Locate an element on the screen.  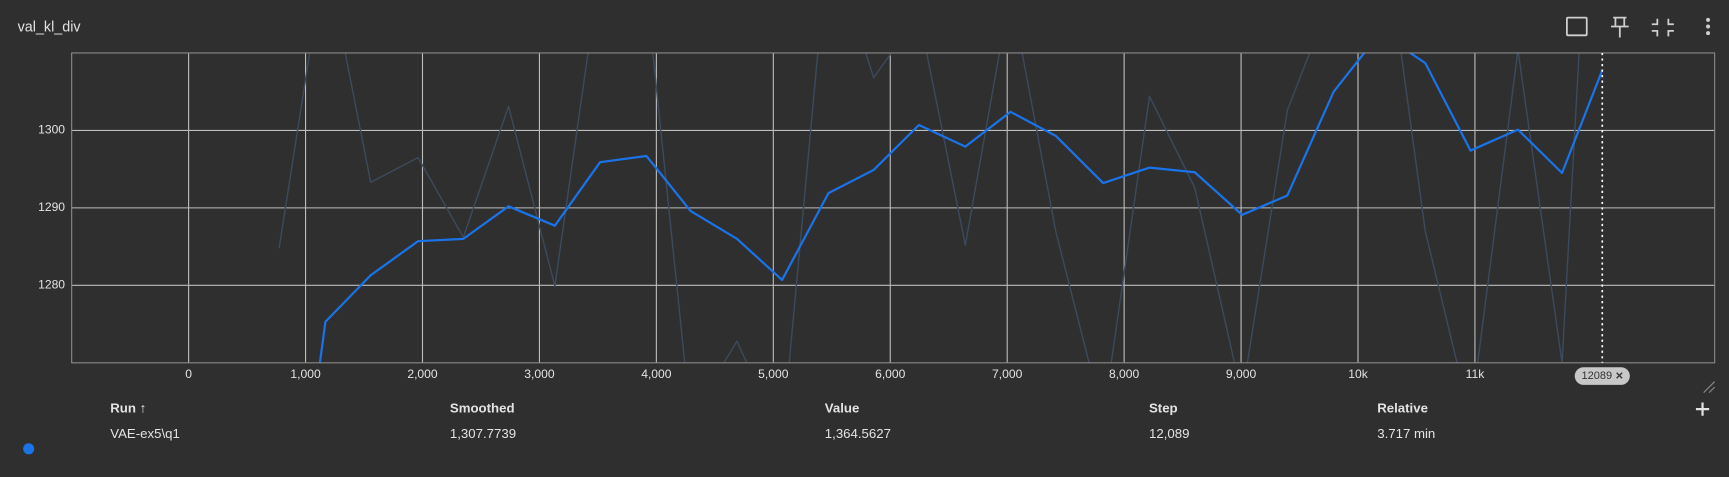
y-tick-label: 1290 is located at coordinates (51, 207).